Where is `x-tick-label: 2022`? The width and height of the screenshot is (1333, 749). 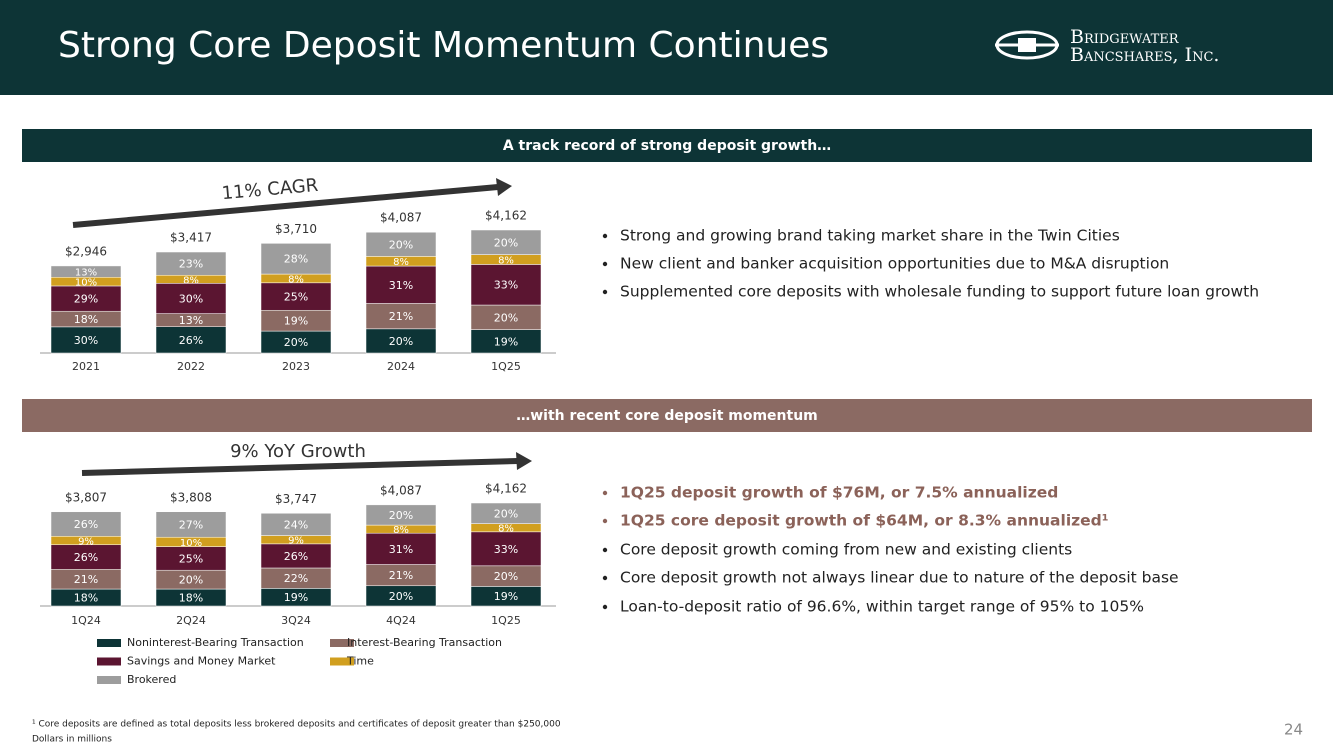
x-tick-label: 2022 is located at coordinates (191, 366).